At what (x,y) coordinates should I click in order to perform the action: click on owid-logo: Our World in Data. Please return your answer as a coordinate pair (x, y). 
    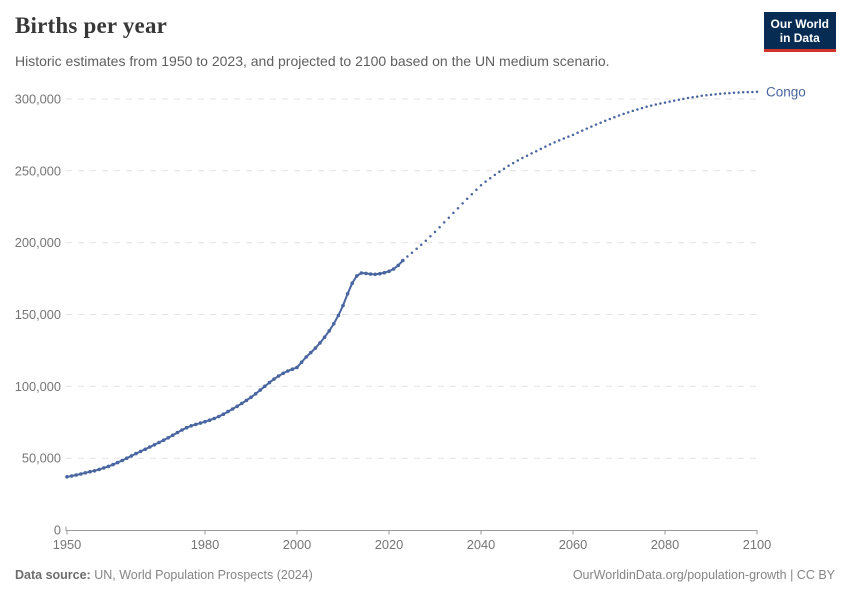
    Looking at the image, I should click on (799, 32).